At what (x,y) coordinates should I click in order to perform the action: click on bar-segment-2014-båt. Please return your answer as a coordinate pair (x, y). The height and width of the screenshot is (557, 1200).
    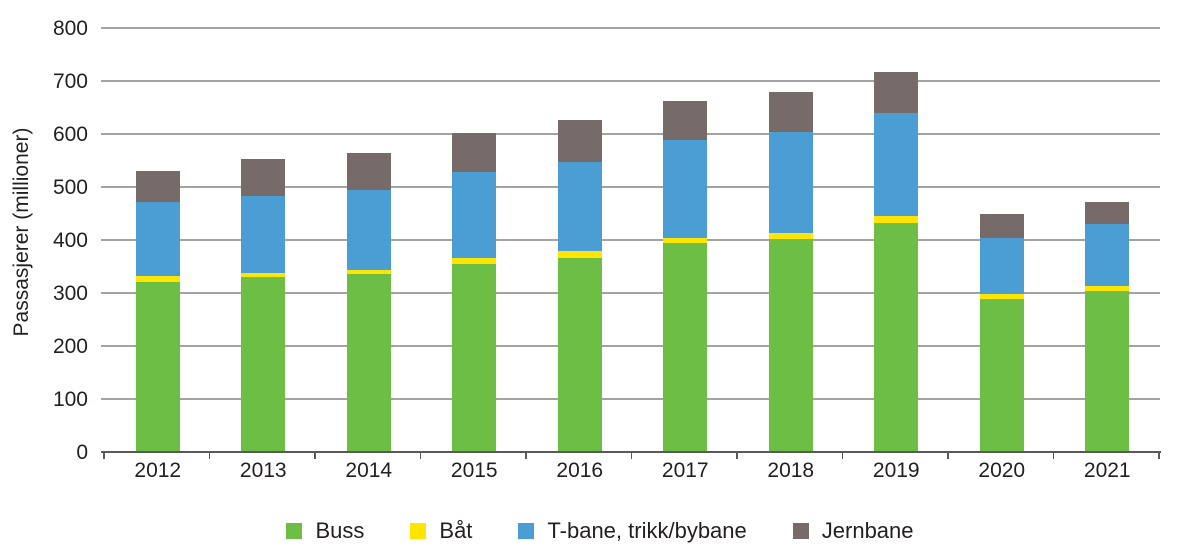
    Looking at the image, I should click on (368, 271).